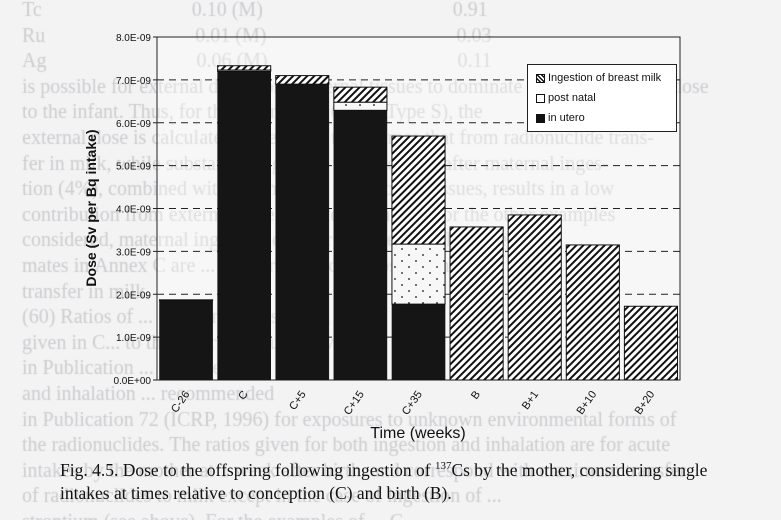 This screenshot has height=520, width=781. What do you see at coordinates (133, 38) in the screenshot?
I see `y-tick-label: 8.0E-09` at bounding box center [133, 38].